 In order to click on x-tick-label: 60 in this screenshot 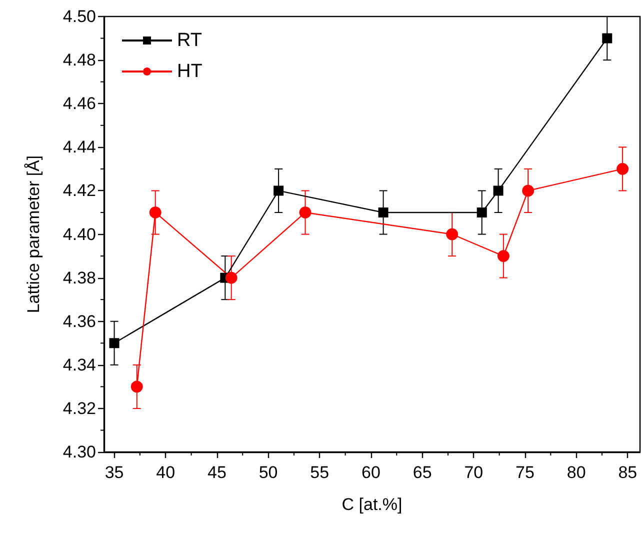, I will do `click(371, 472)`.